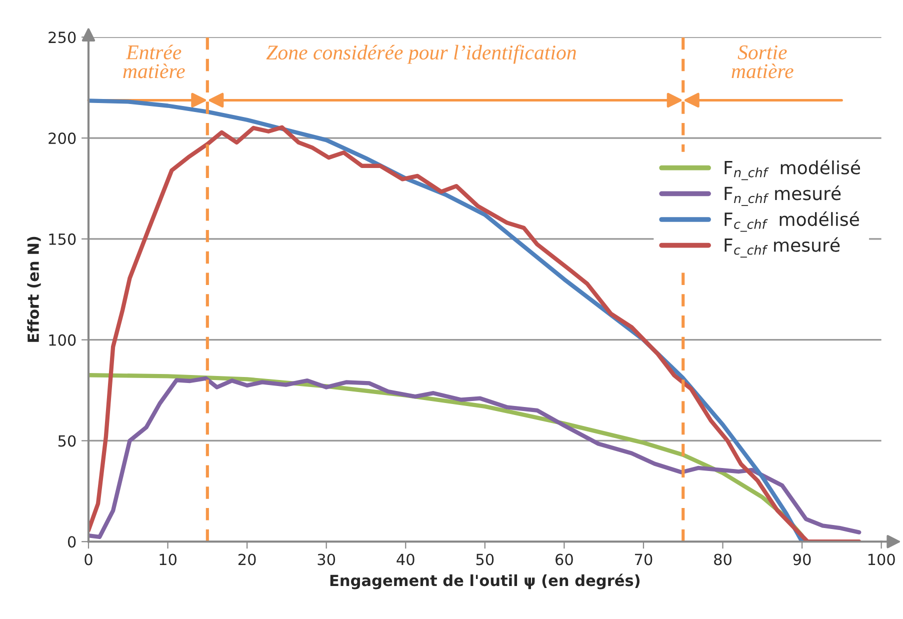  What do you see at coordinates (802, 560) in the screenshot?
I see `x-tick-label: 90` at bounding box center [802, 560].